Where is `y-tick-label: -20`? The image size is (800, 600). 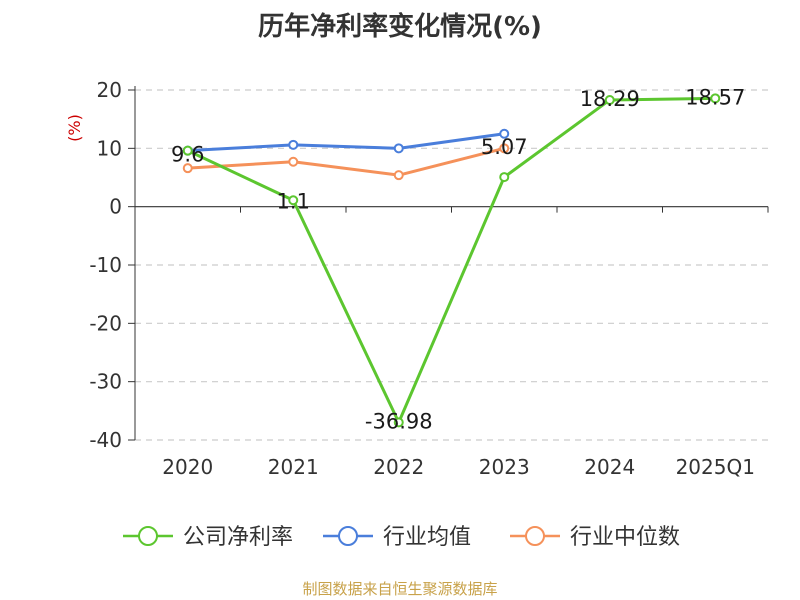
y-tick-label: -20 is located at coordinates (105, 323).